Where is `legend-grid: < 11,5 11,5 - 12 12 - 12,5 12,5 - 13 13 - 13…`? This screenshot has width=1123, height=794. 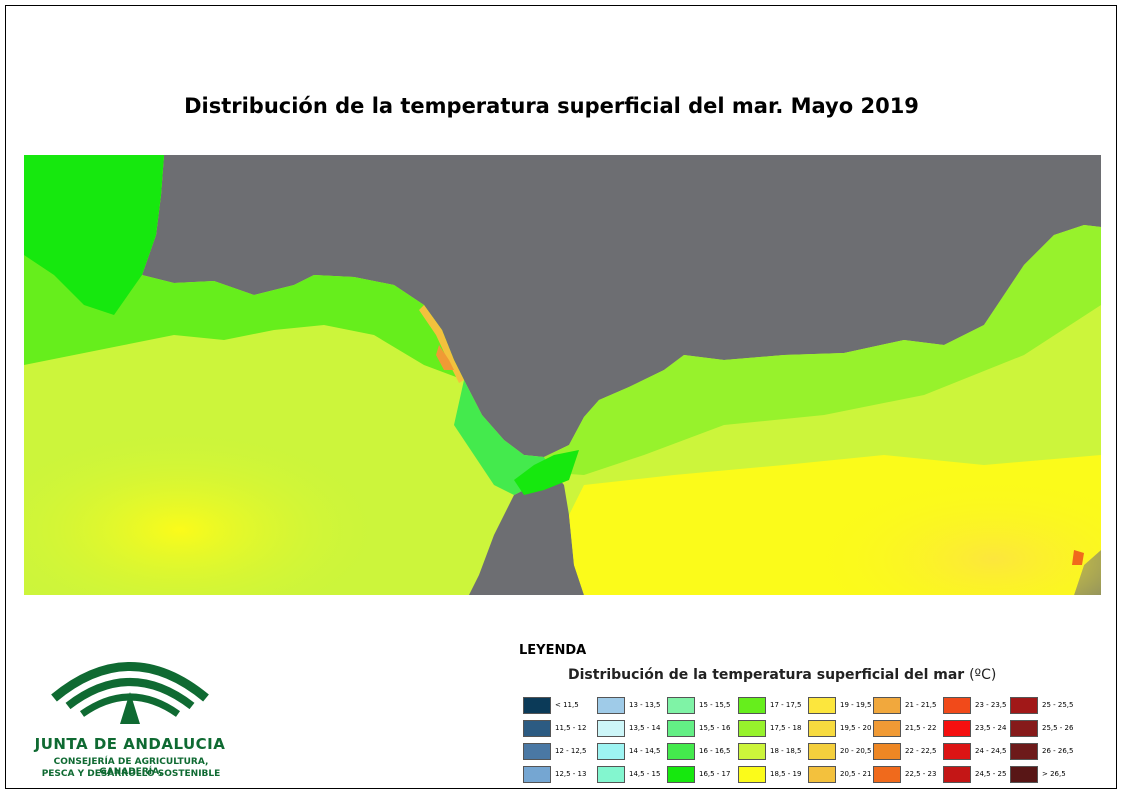
legend-grid: < 11,5 11,5 - 12 12 - 12,5 12,5 - 13 13 - 13… is located at coordinates (803, 741).